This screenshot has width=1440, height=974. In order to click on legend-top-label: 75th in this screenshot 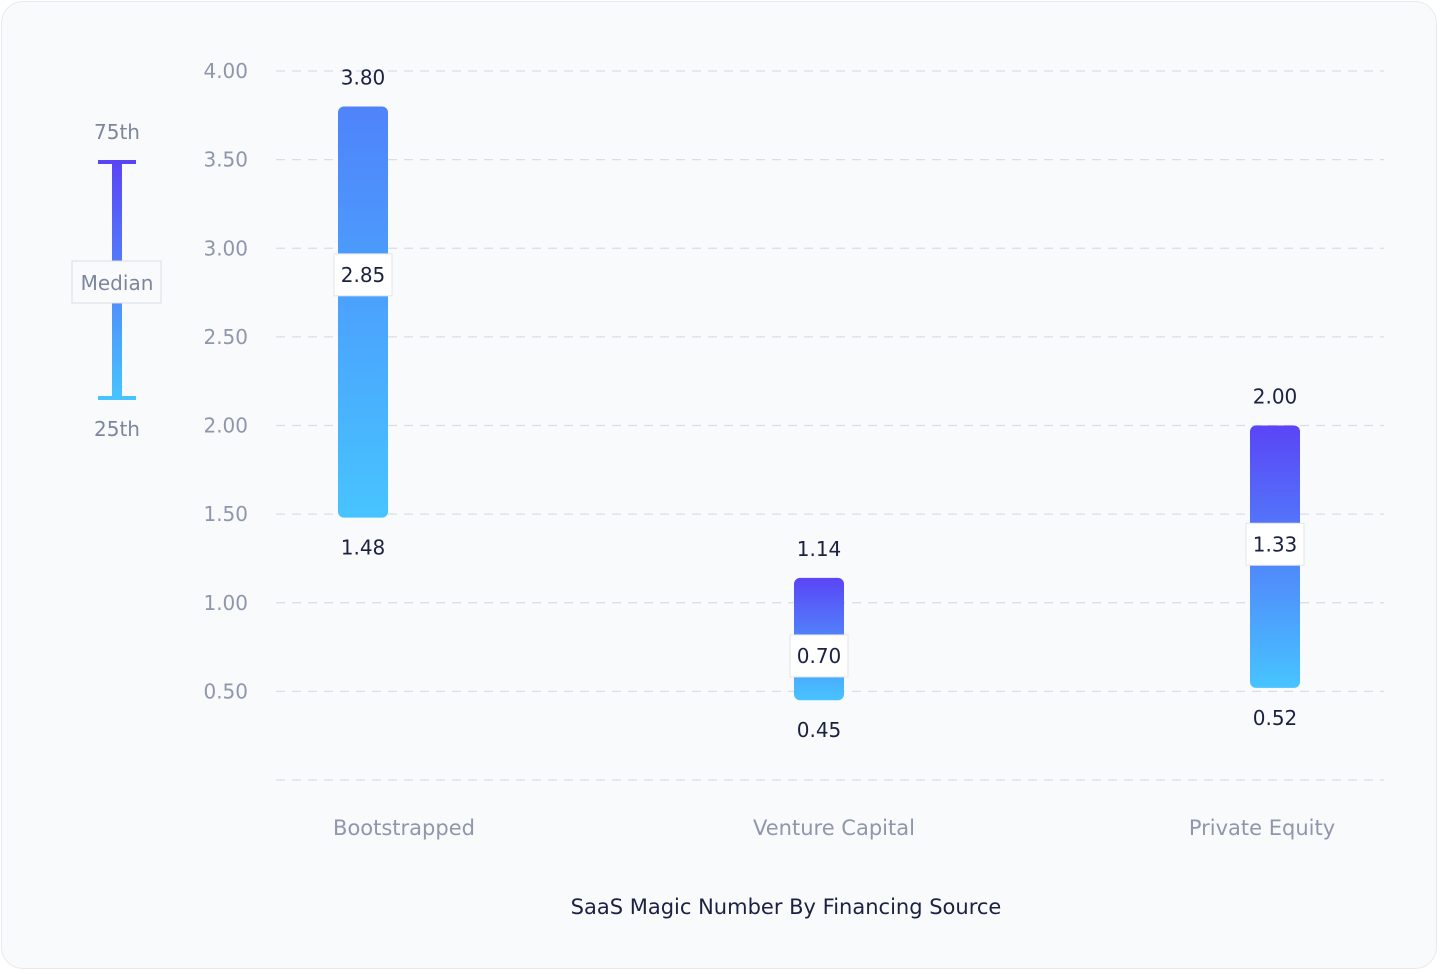, I will do `click(117, 132)`.